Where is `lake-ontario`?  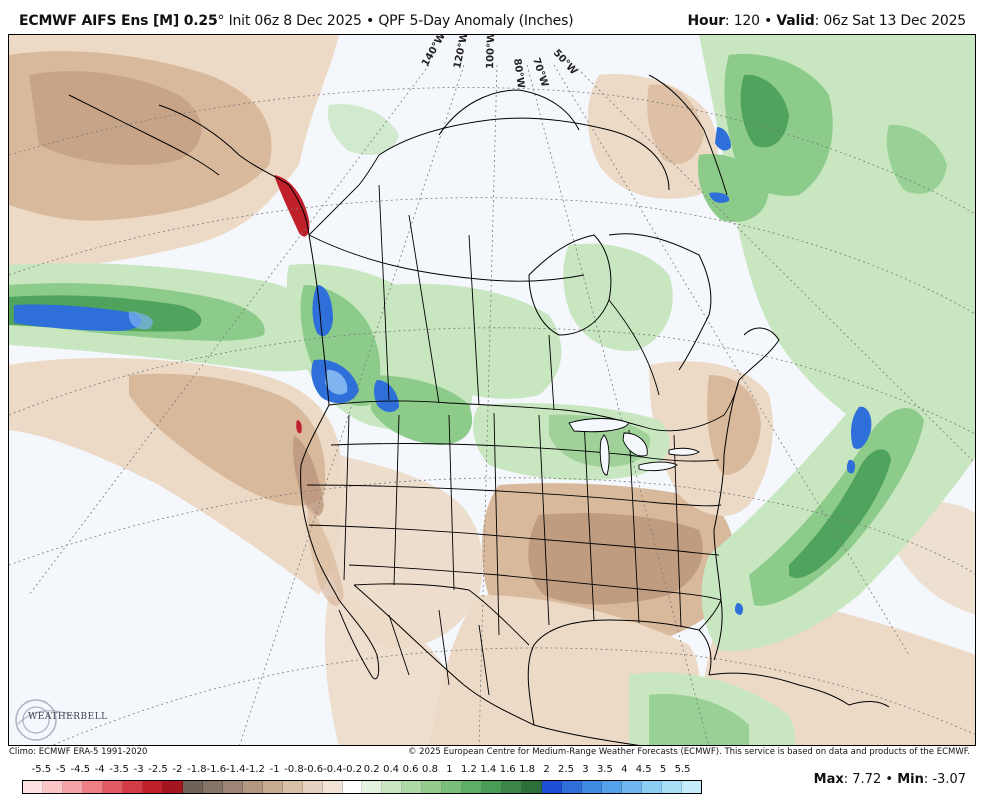 lake-ontario is located at coordinates (684, 451).